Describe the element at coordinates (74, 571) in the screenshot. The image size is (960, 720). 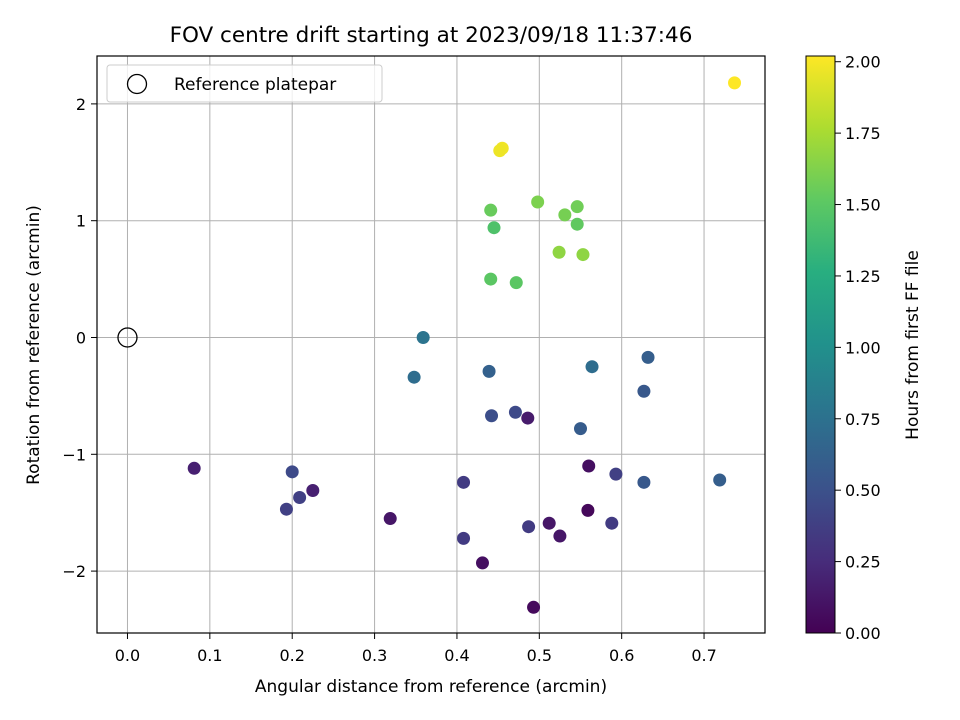
I see `y-tick-label: −2` at that location.